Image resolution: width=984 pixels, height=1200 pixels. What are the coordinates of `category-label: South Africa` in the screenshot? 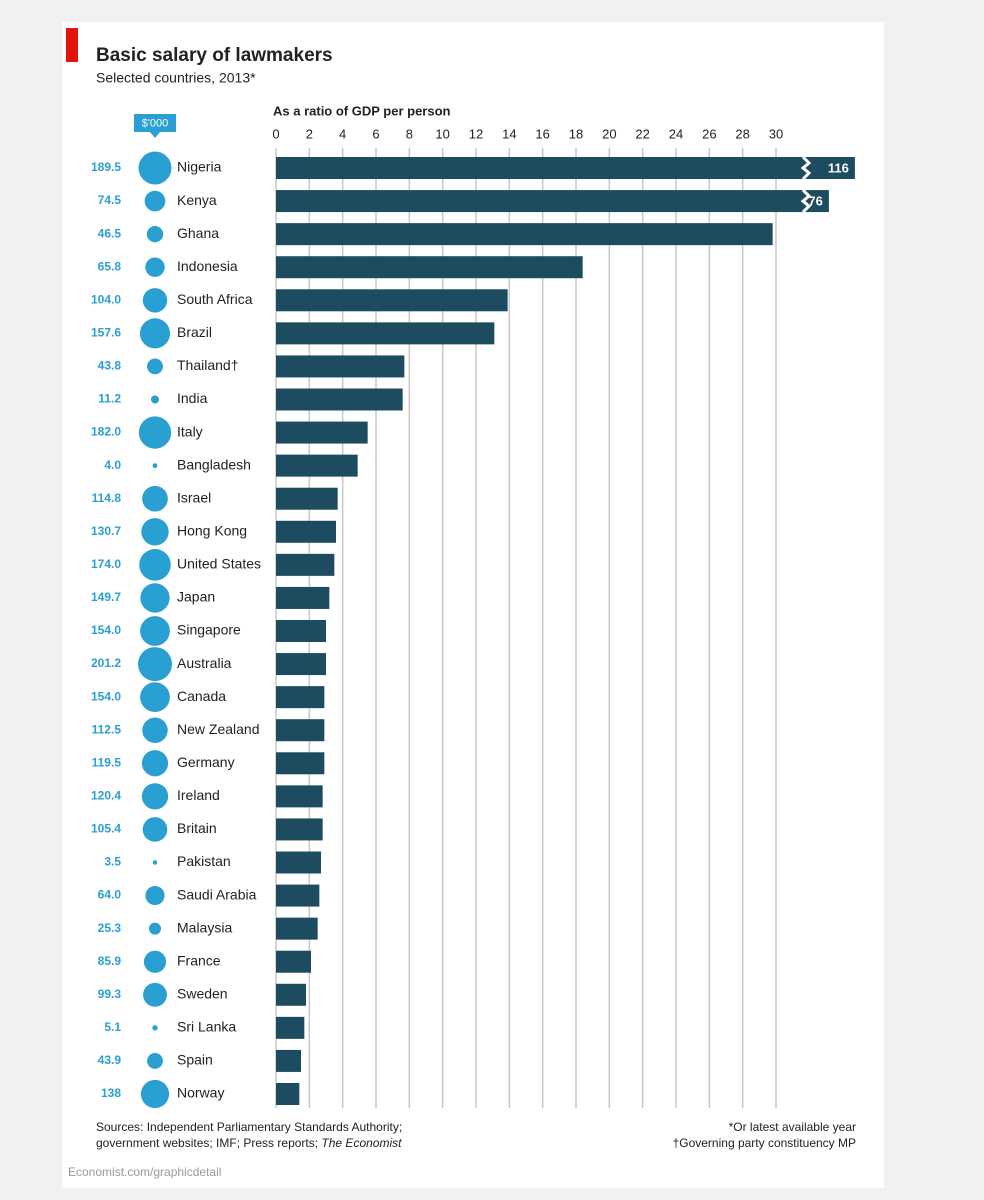 It's located at (215, 299).